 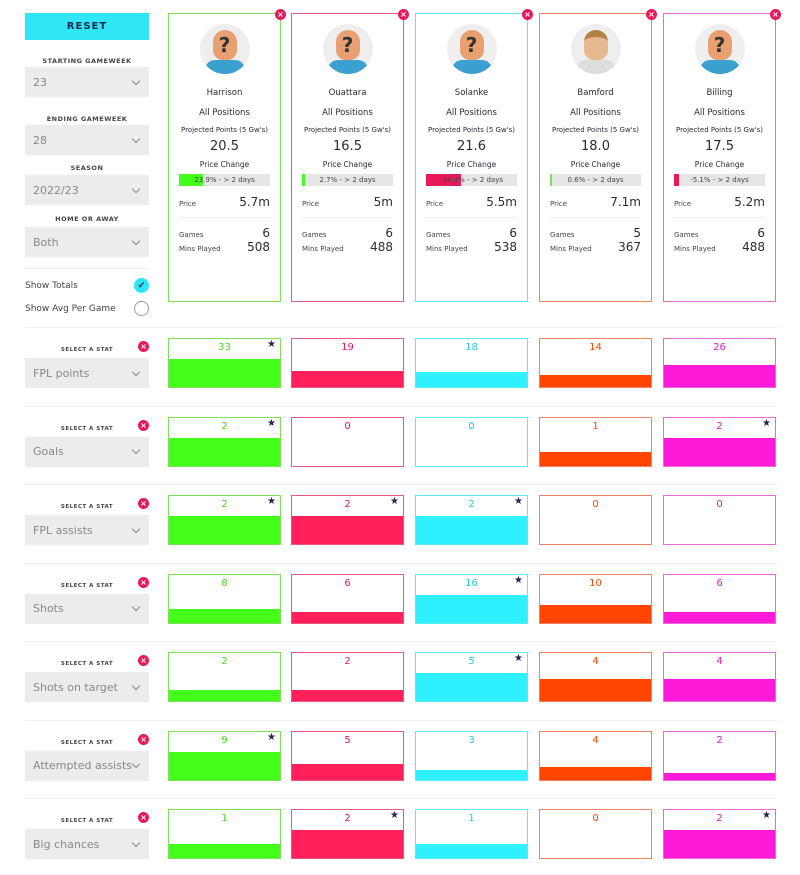 What do you see at coordinates (87, 844) in the screenshot?
I see `stat-select: Big chances` at bounding box center [87, 844].